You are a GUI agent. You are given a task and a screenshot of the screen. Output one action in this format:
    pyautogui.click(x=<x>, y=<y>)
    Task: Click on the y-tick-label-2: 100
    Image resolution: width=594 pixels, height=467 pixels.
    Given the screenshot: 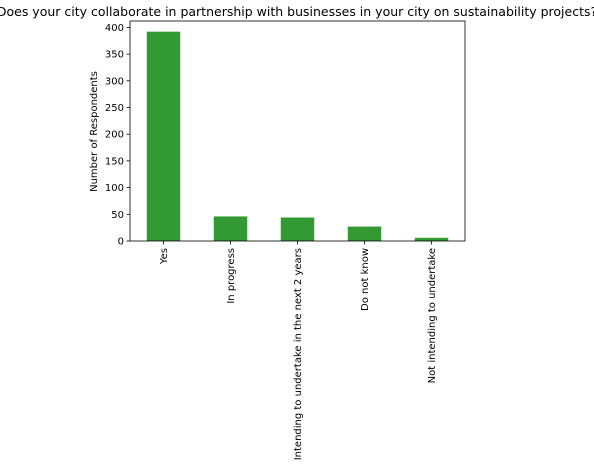 What is the action you would take?
    pyautogui.click(x=114, y=188)
    